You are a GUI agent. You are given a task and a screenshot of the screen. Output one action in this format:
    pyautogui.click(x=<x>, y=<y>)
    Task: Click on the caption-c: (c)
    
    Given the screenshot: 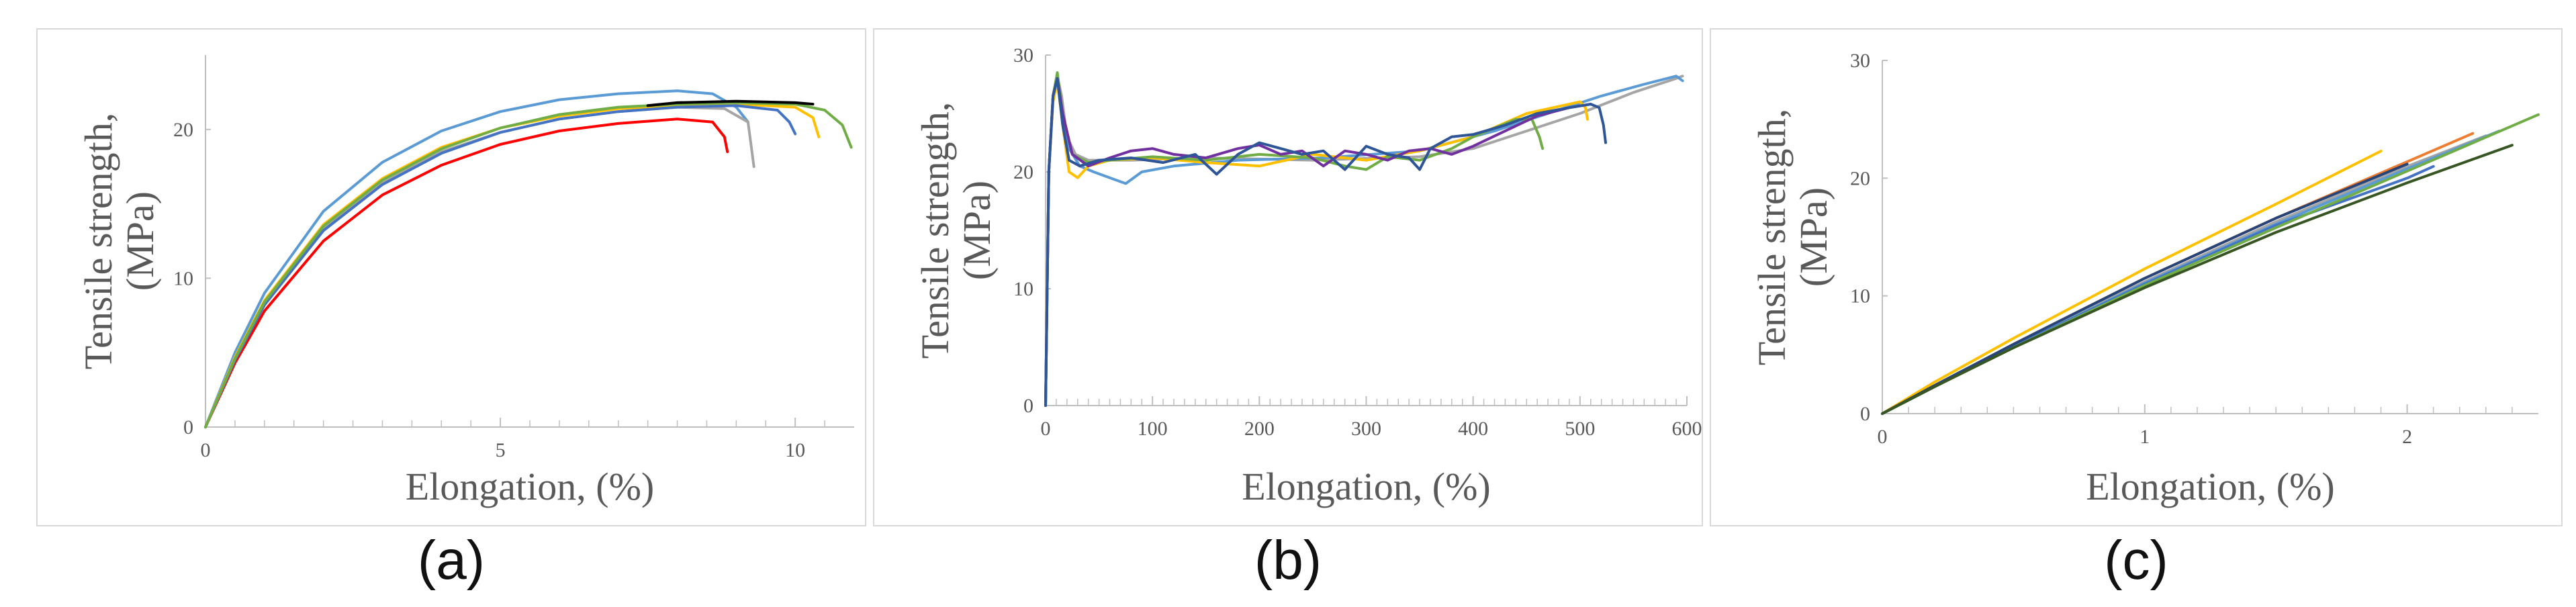 What is the action you would take?
    pyautogui.click(x=2136, y=560)
    